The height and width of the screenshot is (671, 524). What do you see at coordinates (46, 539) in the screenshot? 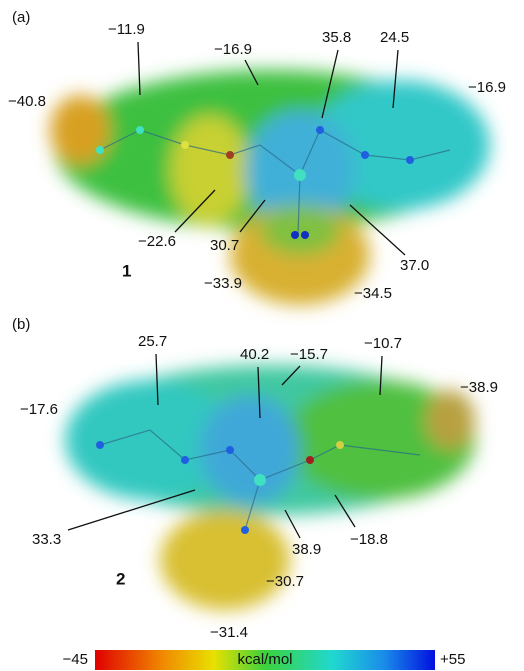
I see `annotation: 33.3` at bounding box center [46, 539].